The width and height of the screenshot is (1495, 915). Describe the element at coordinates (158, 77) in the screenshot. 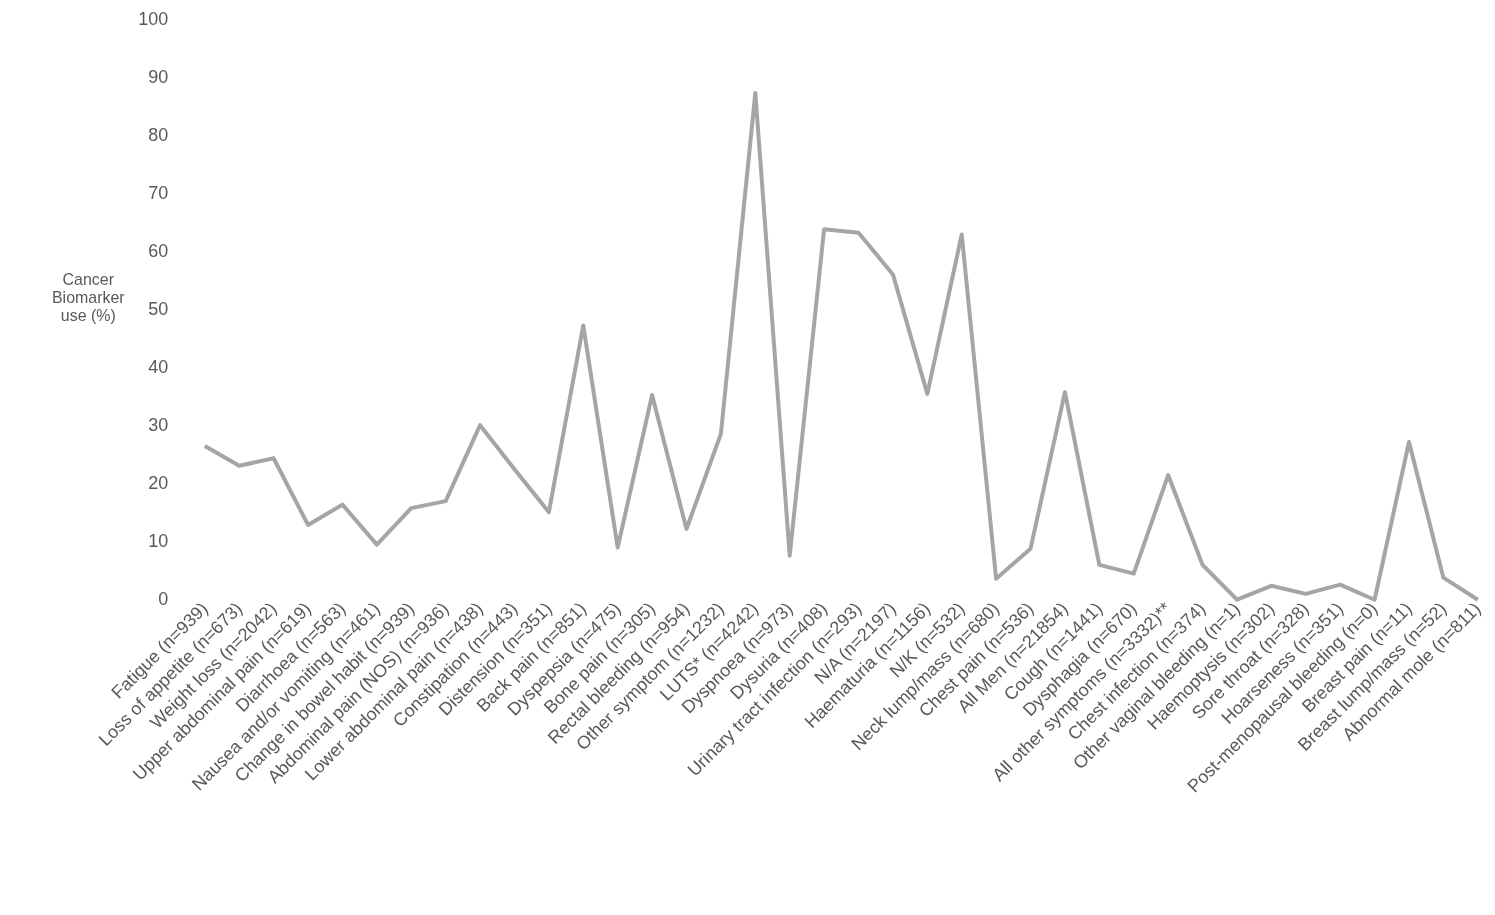

I see `y-tick-label: 90` at that location.